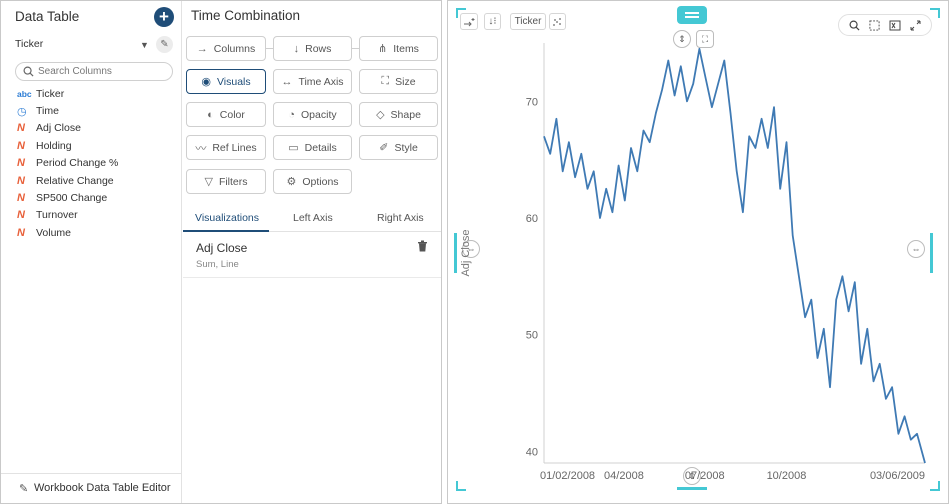 The image size is (949, 504). I want to click on column-item: N Holding, so click(67, 145).